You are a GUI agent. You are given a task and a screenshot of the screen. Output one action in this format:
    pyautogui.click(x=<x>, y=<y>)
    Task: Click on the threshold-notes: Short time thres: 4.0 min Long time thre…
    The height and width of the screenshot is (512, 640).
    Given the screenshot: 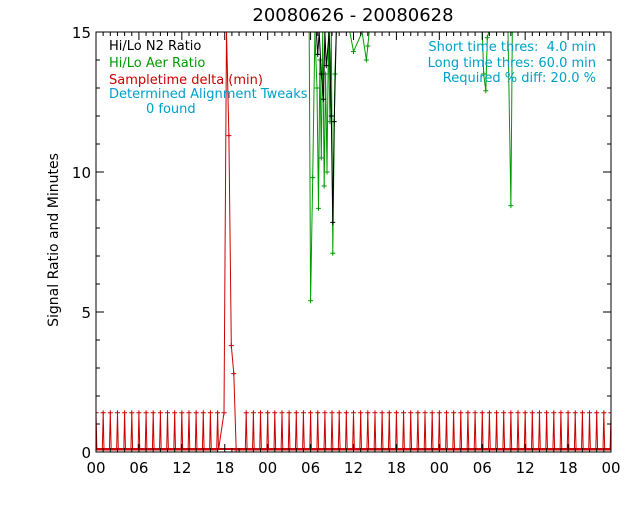 What is the action you would take?
    pyautogui.click(x=512, y=63)
    